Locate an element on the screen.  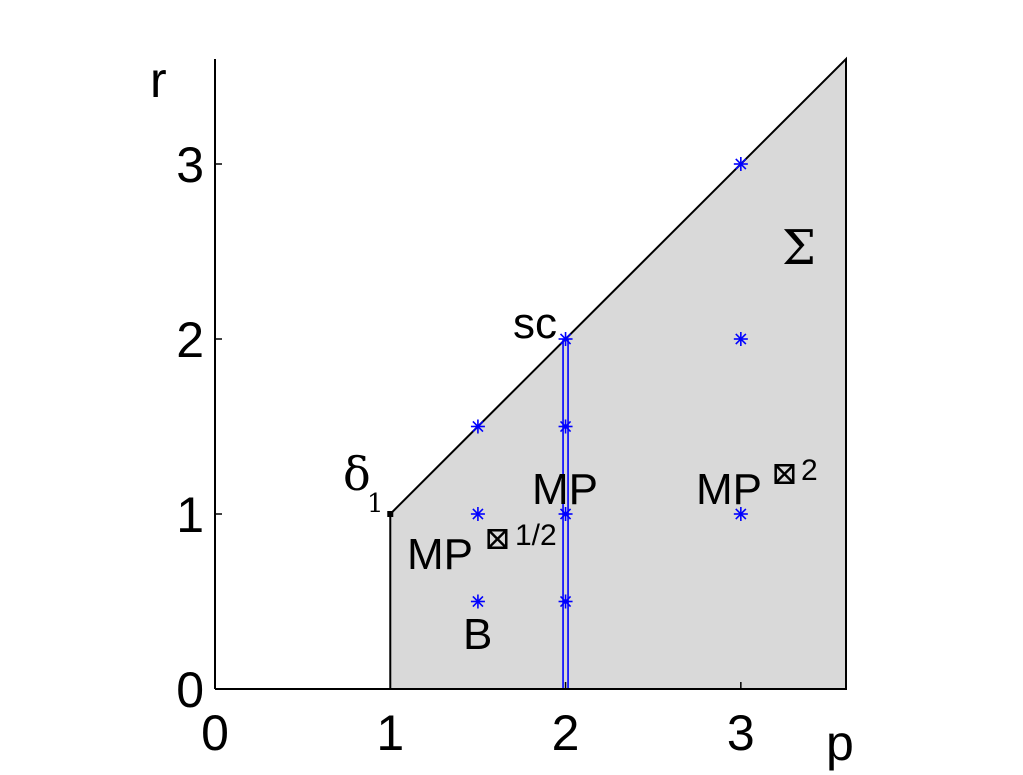
sc-label: sc is located at coordinates (535, 323).